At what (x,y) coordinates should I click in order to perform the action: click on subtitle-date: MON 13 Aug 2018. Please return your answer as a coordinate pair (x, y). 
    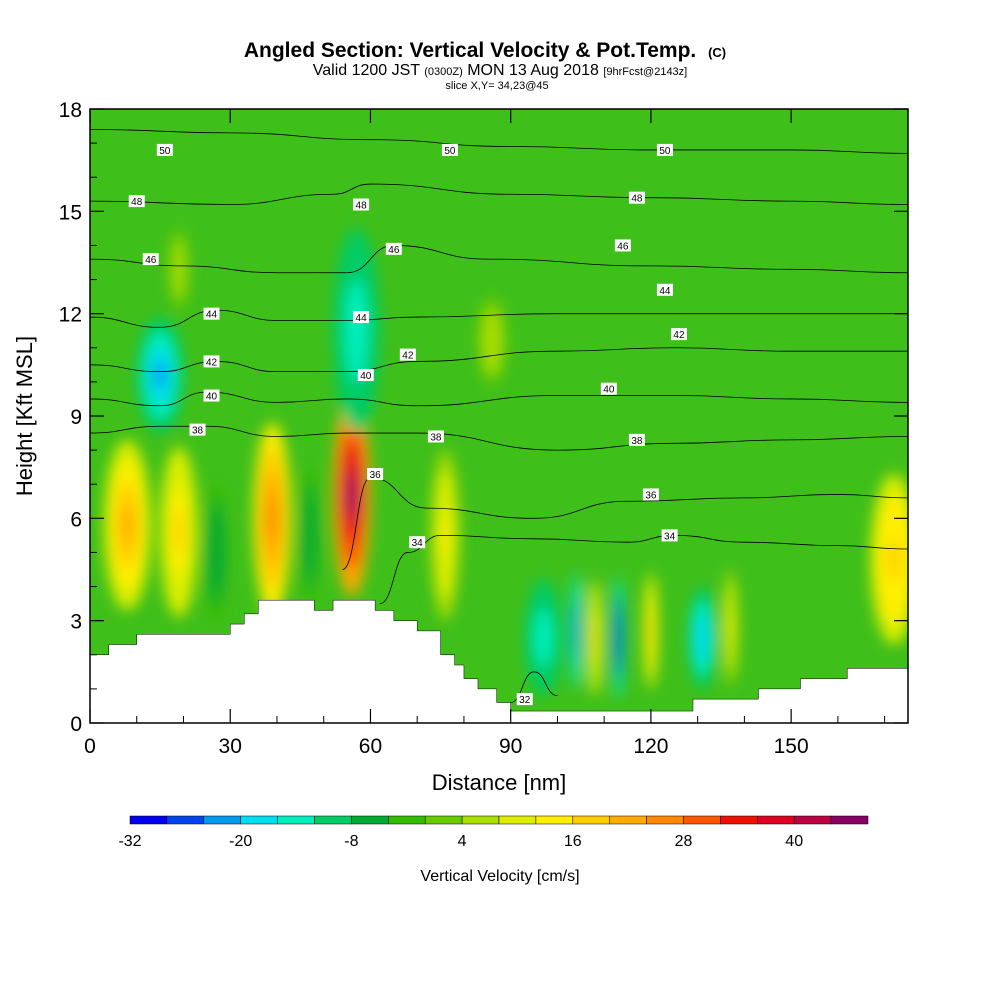
    Looking at the image, I should click on (533, 70).